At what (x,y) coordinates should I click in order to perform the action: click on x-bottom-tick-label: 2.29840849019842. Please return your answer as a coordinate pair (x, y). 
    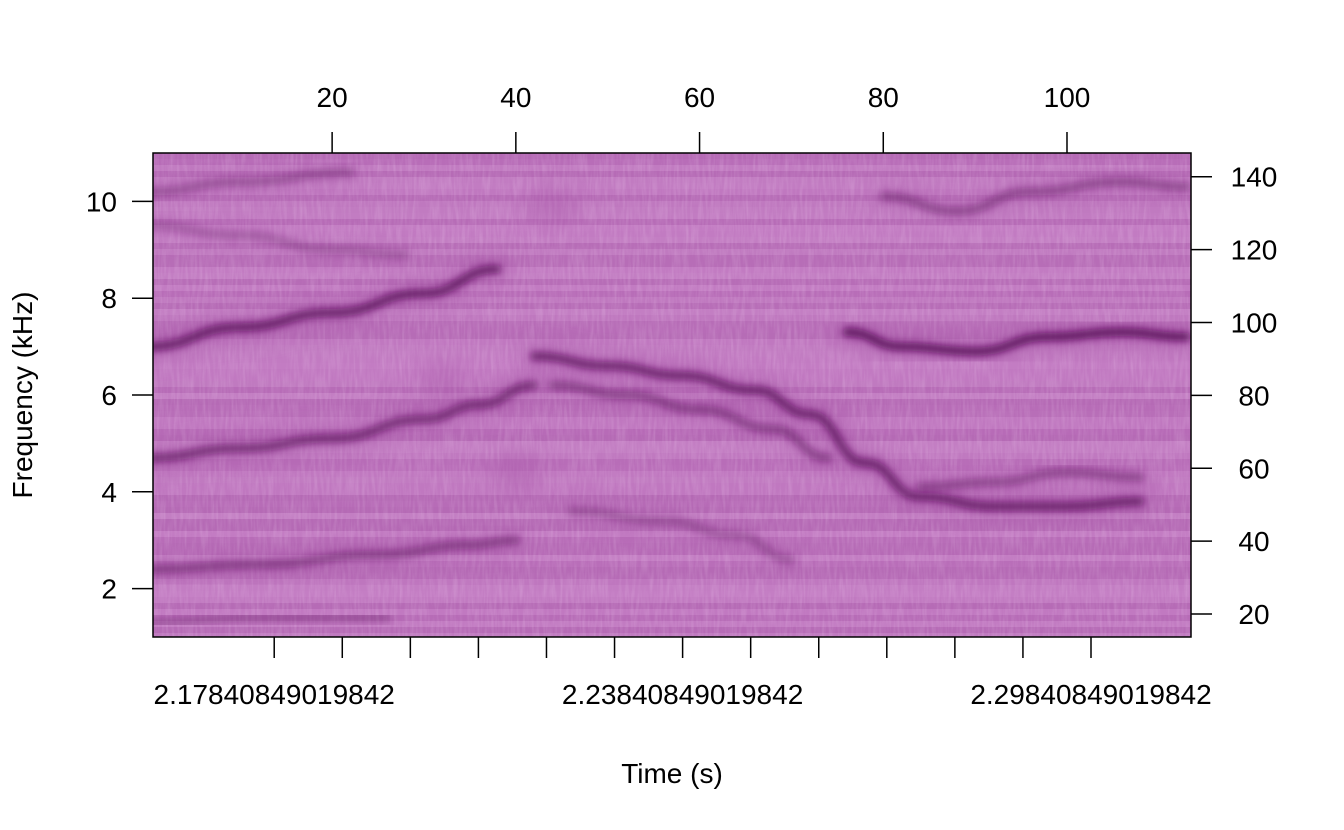
    Looking at the image, I should click on (1090, 694).